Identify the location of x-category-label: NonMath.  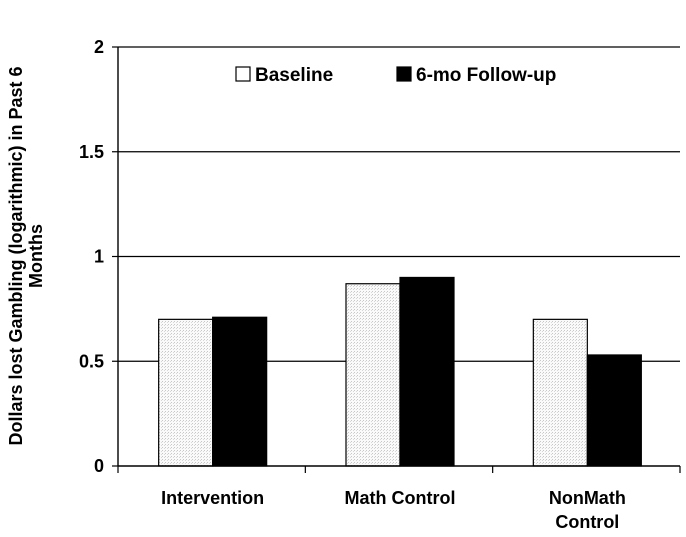
(587, 498).